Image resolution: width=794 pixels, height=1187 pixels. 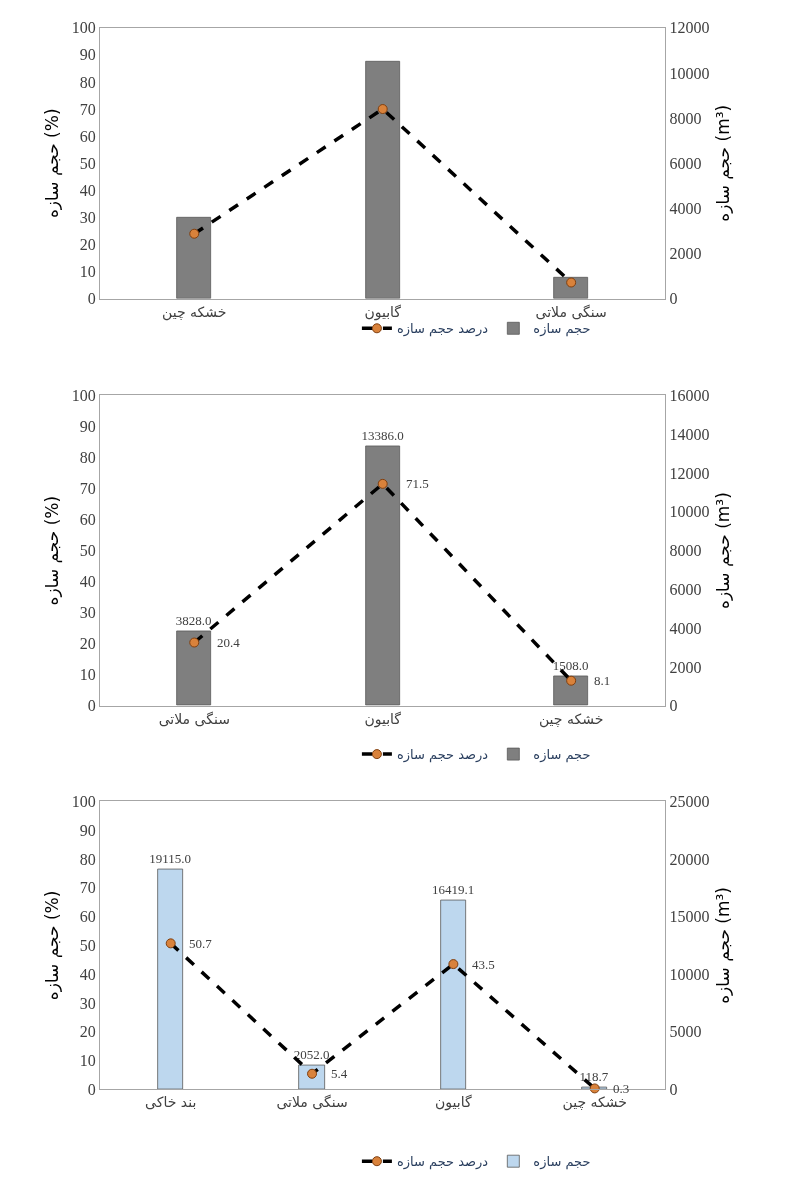 I want to click on data-label: 71.5, so click(x=417, y=483).